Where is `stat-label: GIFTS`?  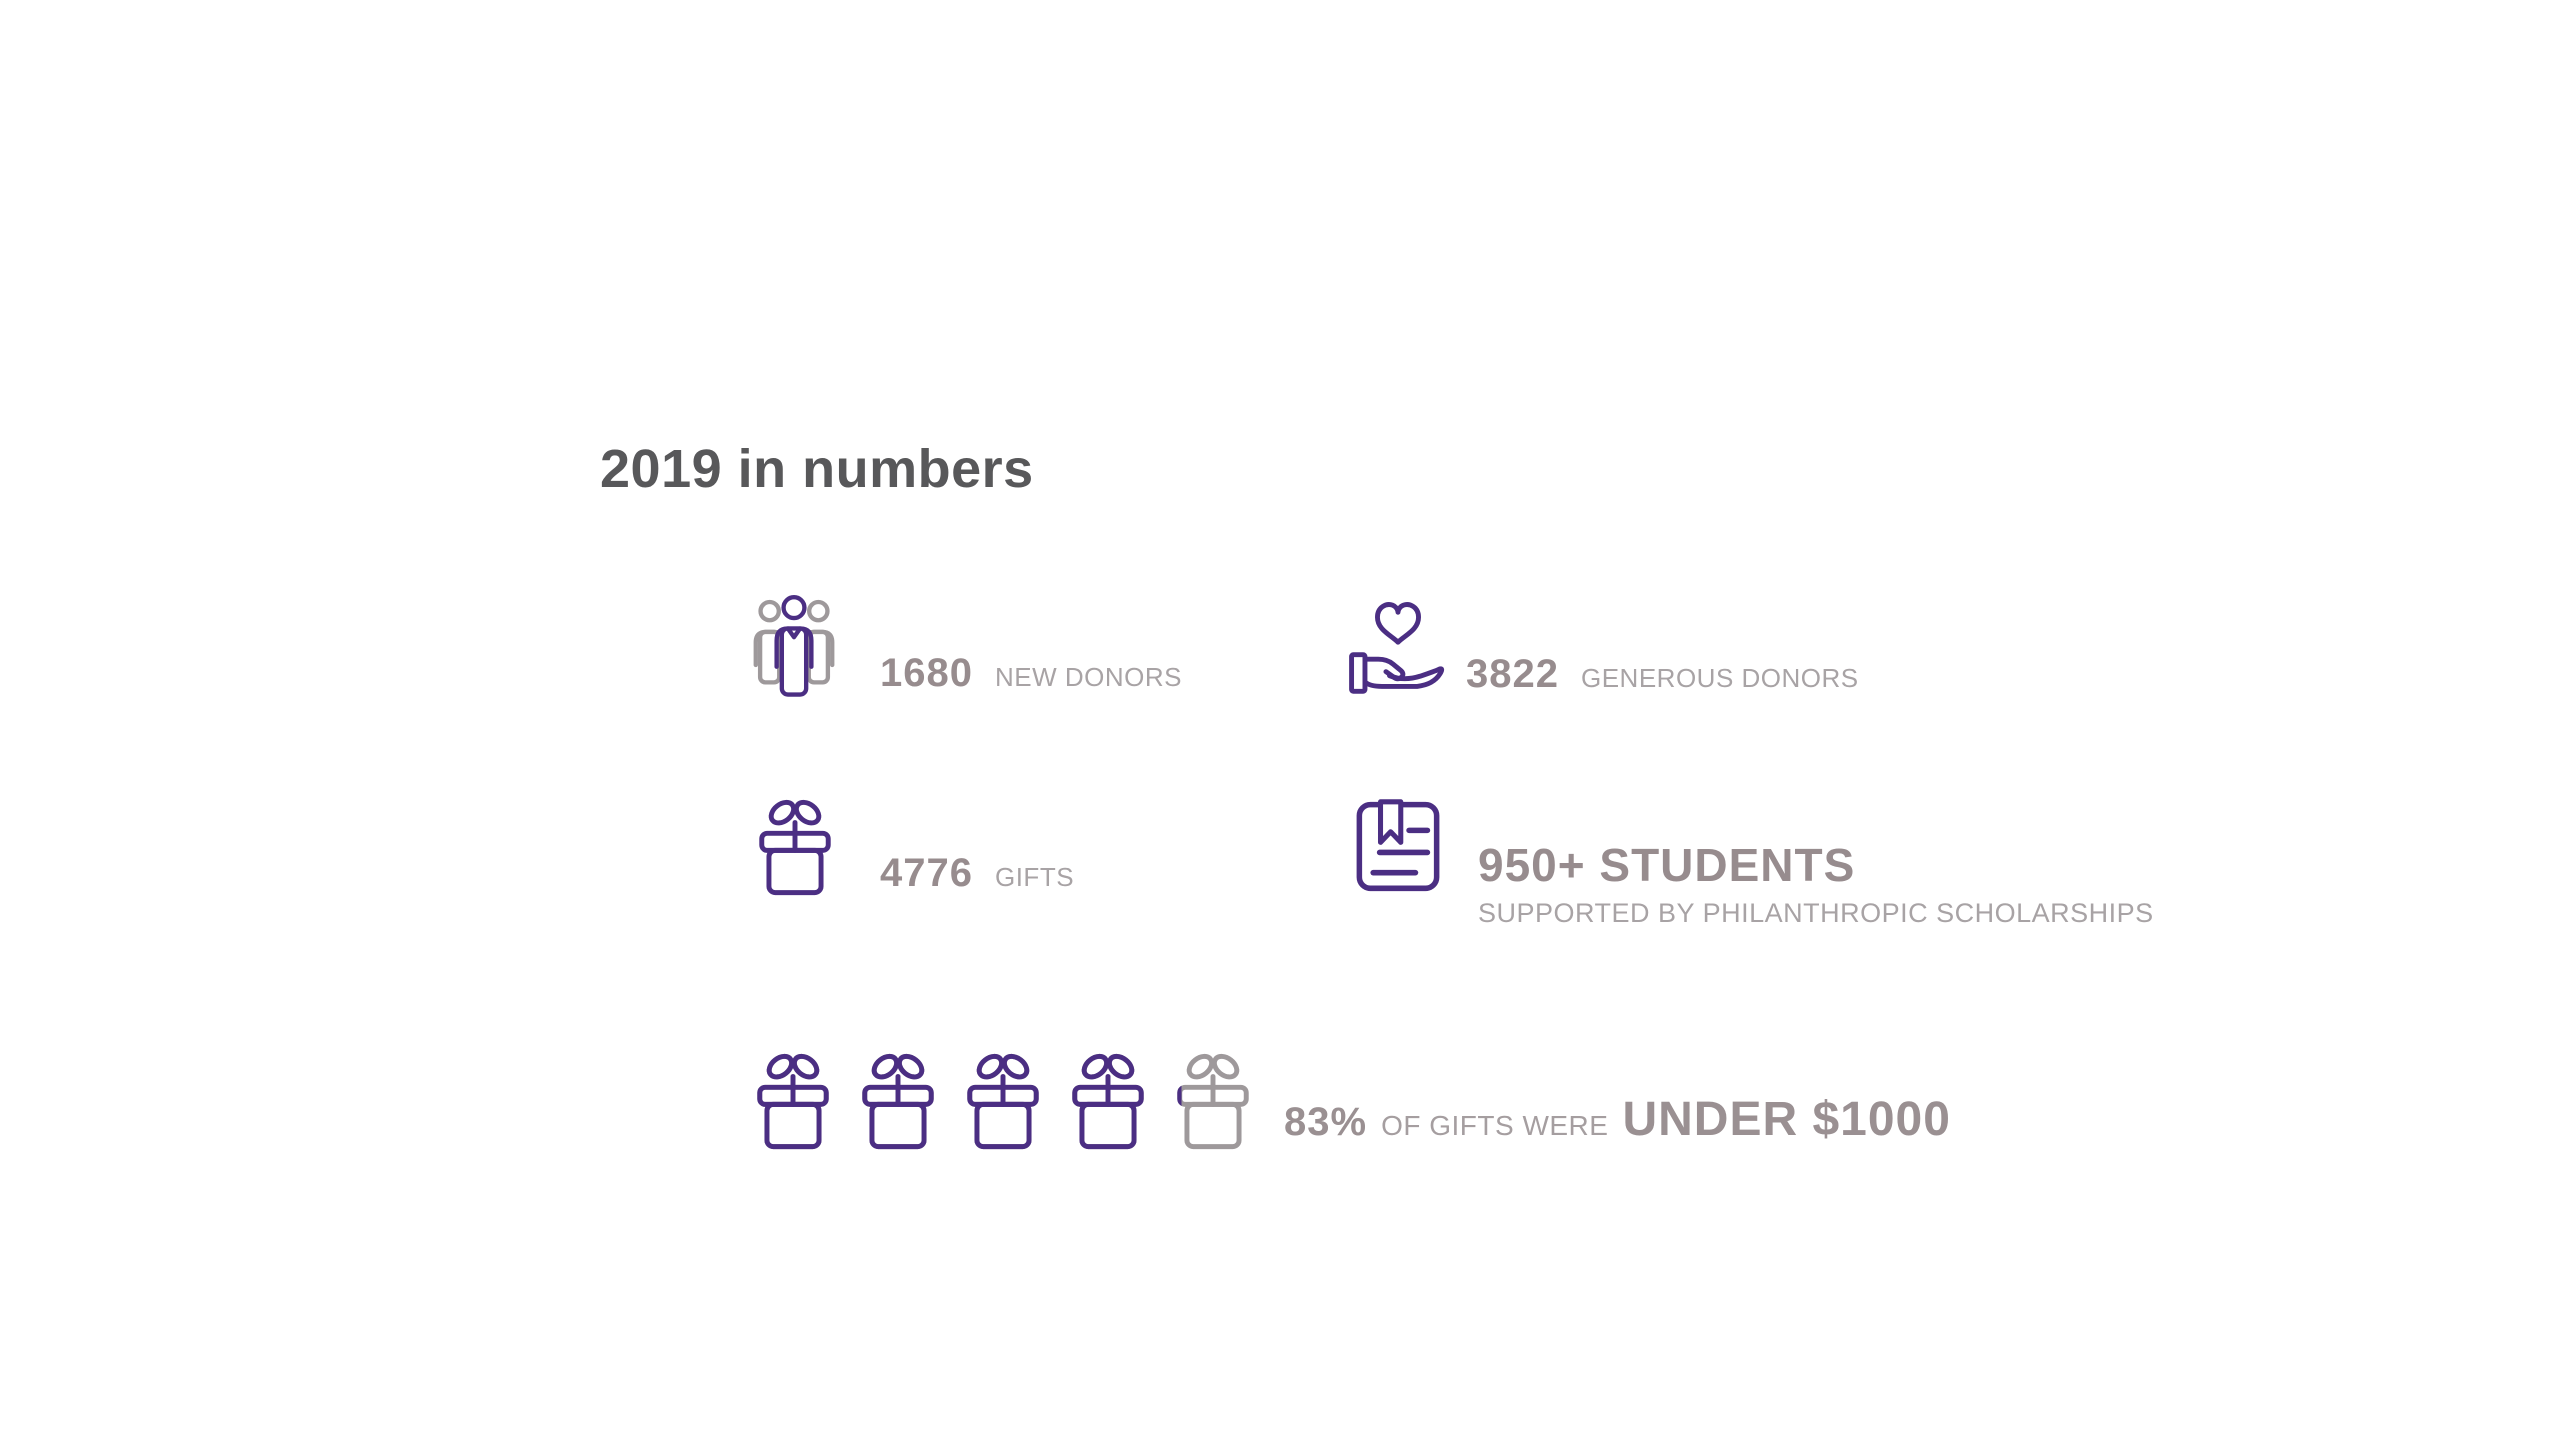 stat-label: GIFTS is located at coordinates (1034, 877).